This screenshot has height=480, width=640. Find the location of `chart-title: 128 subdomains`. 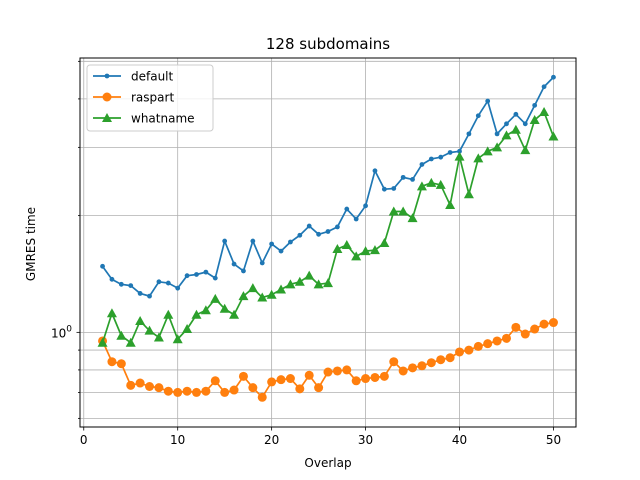

chart-title: 128 subdomains is located at coordinates (328, 44).